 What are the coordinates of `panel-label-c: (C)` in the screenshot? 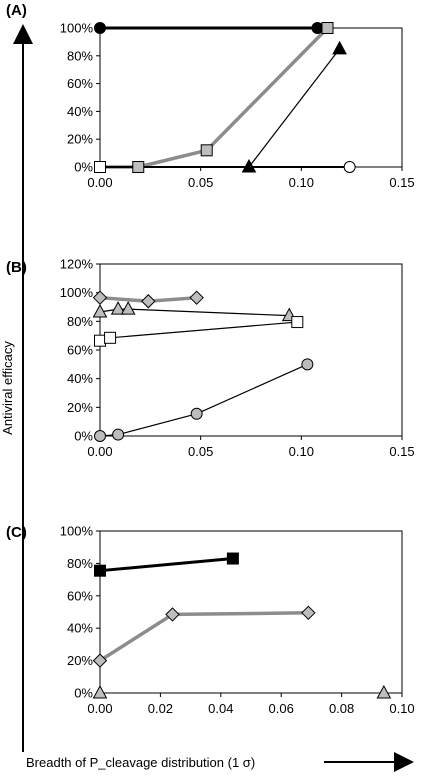 It's located at (16, 532).